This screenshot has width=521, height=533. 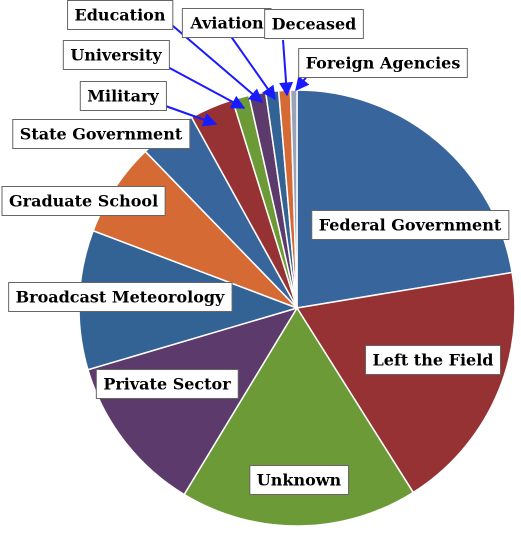 I want to click on label-text-foreign-agencies: Foreign Agencies, so click(x=383, y=63).